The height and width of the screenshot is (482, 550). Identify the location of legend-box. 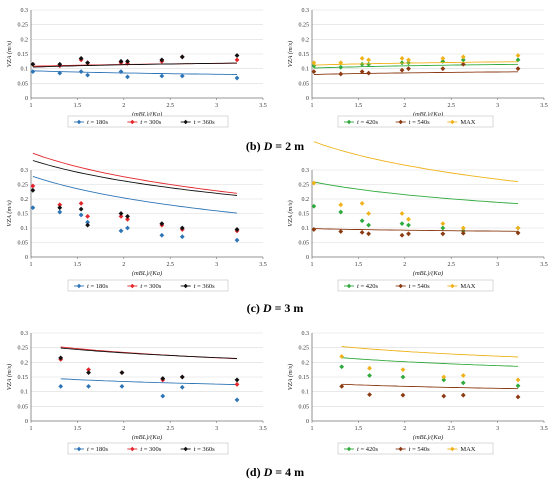
(415, 448).